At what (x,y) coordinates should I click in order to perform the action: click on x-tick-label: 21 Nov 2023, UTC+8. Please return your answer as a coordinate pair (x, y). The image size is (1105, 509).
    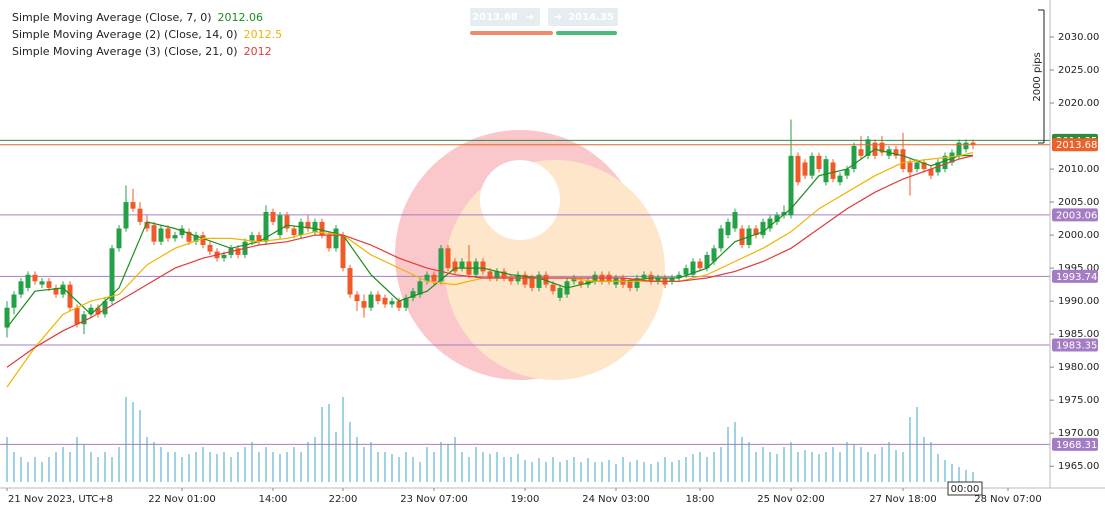
    Looking at the image, I should click on (60, 499).